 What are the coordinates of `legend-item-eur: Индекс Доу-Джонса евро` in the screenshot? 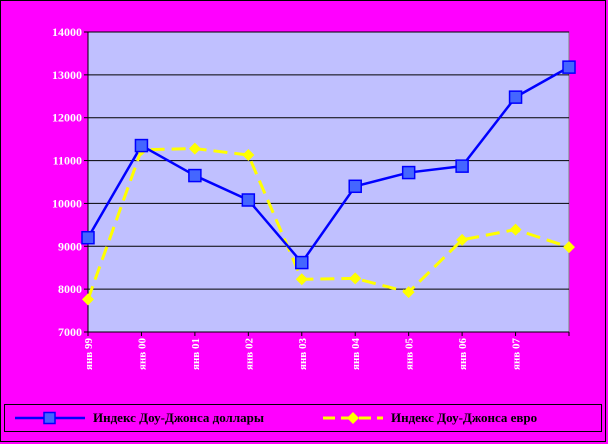 It's located at (430, 418).